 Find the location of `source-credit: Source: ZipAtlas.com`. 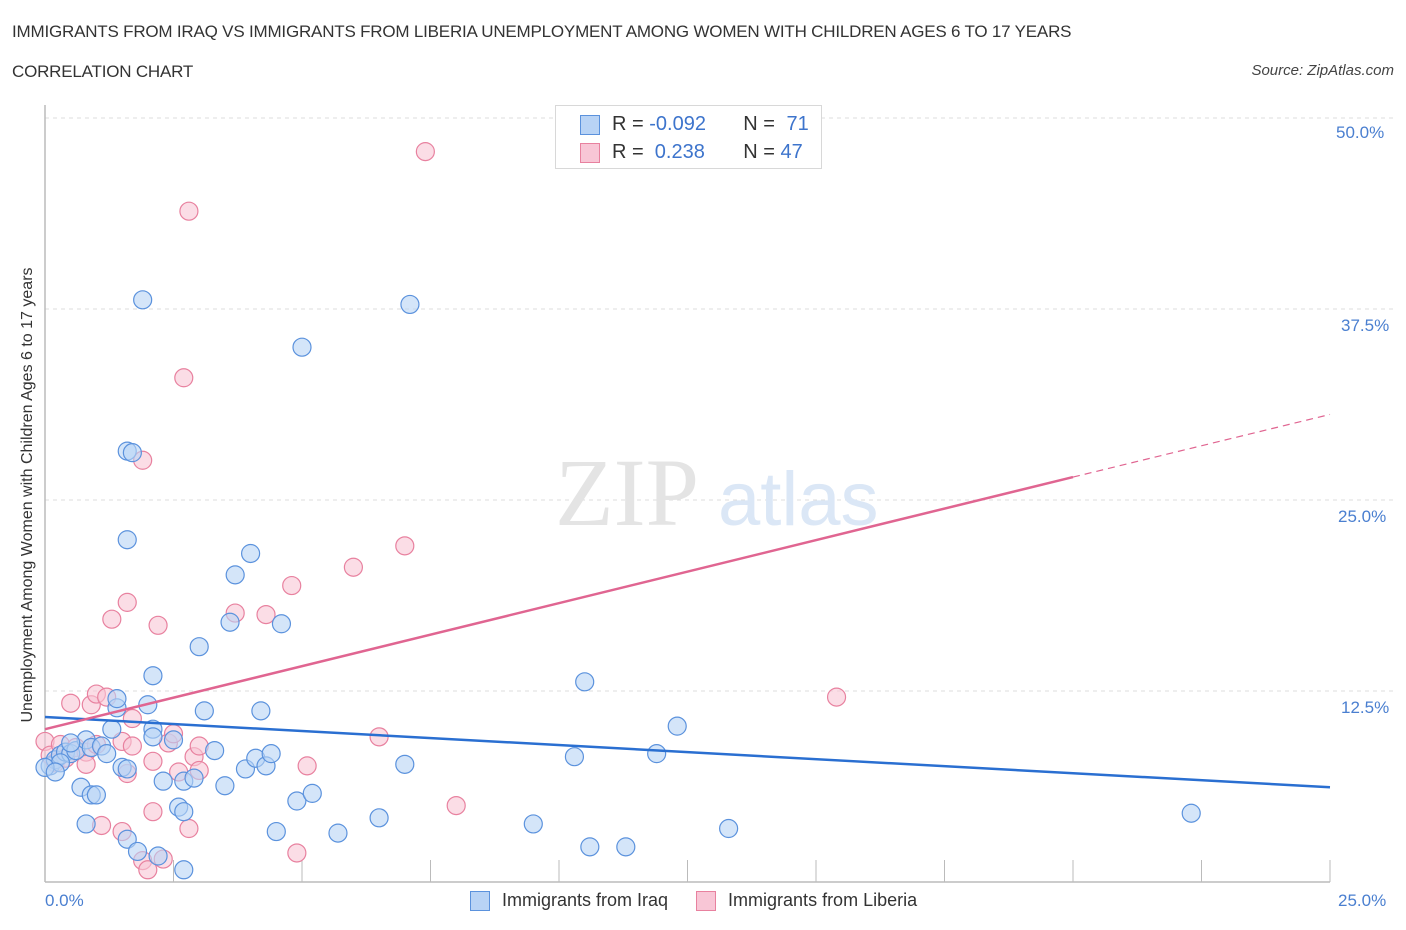

source-credit: Source: ZipAtlas.com is located at coordinates (1322, 70).